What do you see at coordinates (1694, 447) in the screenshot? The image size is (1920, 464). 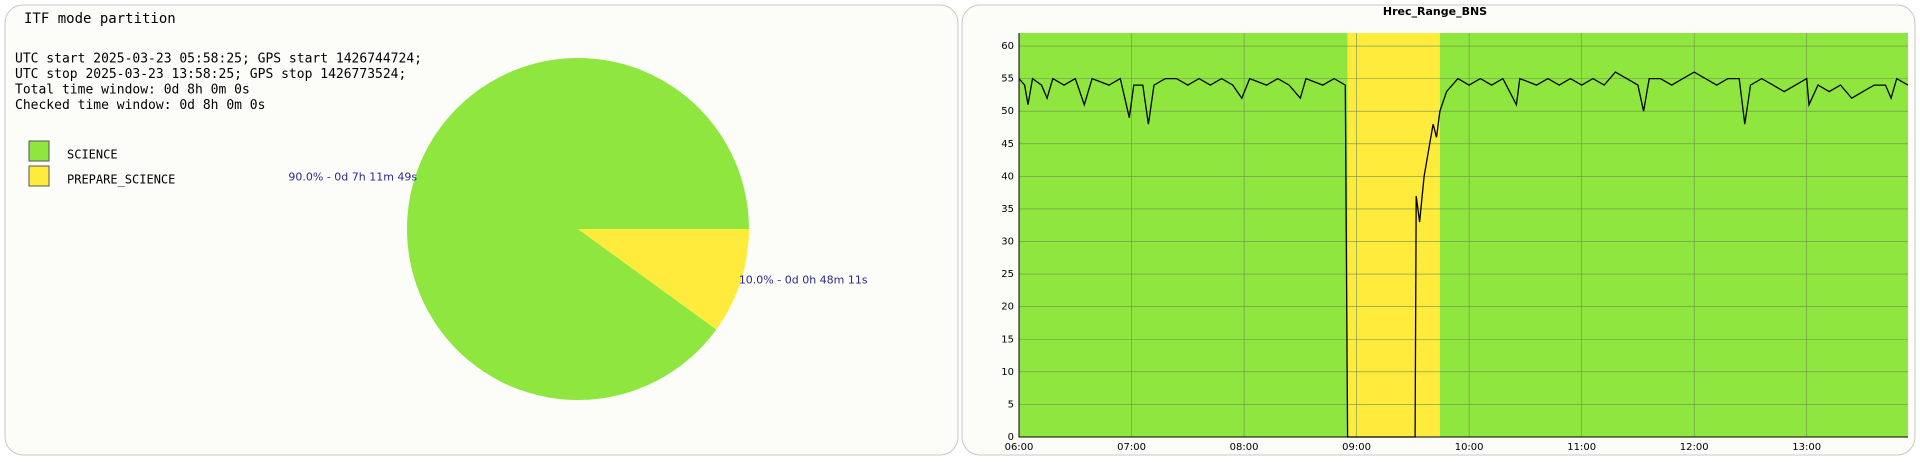 I see `x-tick-label: 12:00` at bounding box center [1694, 447].